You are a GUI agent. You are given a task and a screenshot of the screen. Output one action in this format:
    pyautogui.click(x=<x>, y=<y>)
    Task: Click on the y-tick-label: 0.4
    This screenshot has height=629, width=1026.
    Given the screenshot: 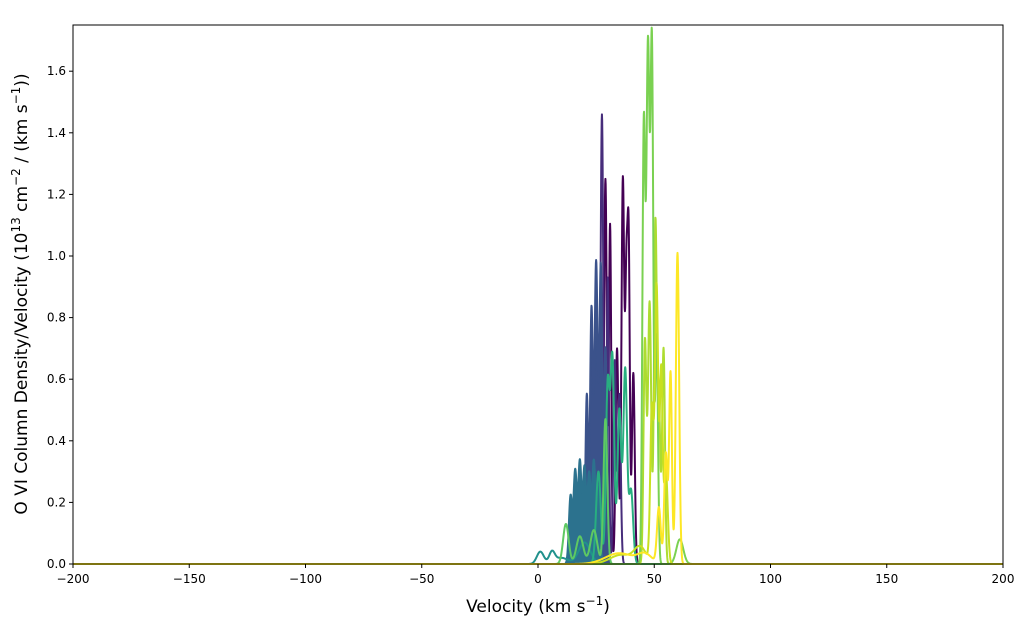 What is the action you would take?
    pyautogui.click(x=56, y=441)
    